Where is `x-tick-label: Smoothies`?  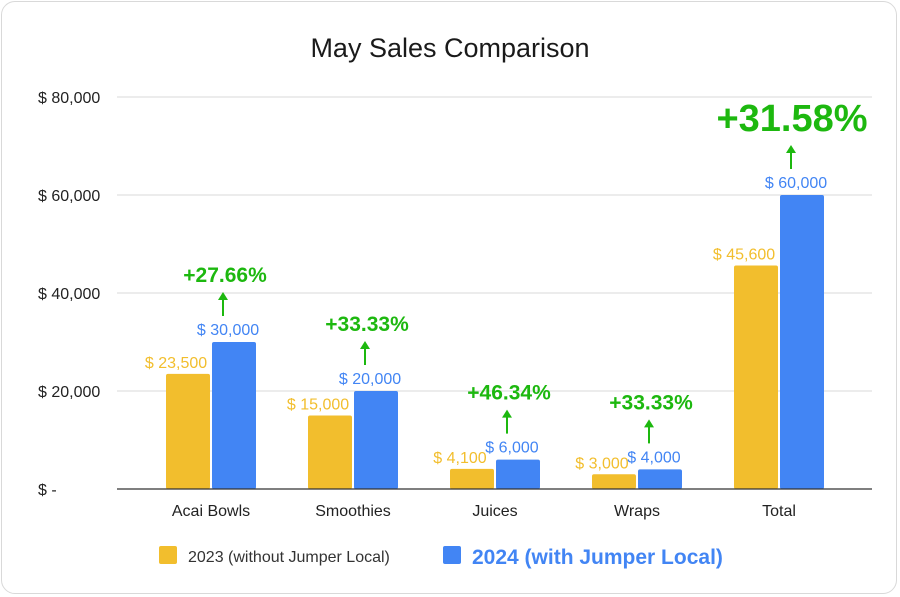
x-tick-label: Smoothies is located at coordinates (353, 511).